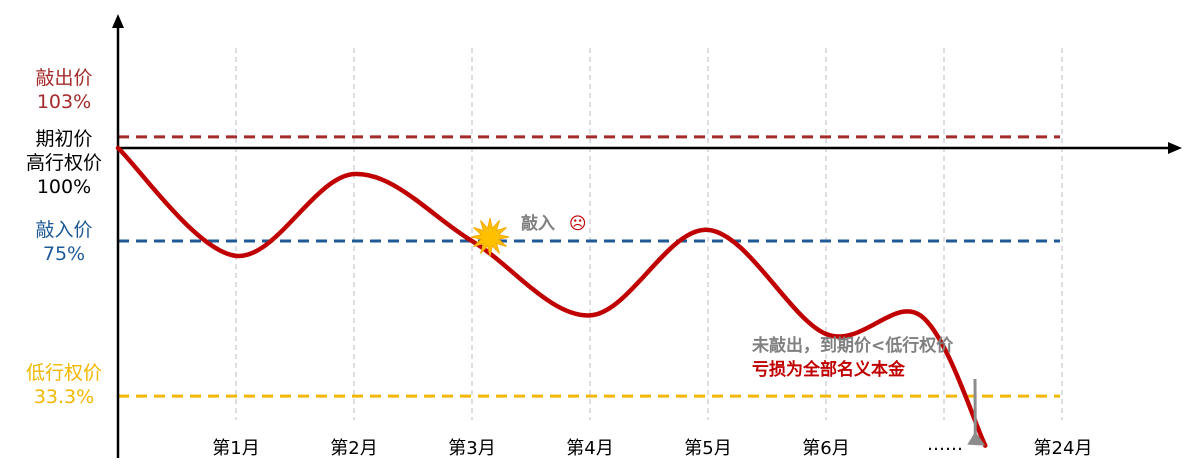  Describe the element at coordinates (64, 187) in the screenshot. I see `initial-price-value: 100%` at that location.